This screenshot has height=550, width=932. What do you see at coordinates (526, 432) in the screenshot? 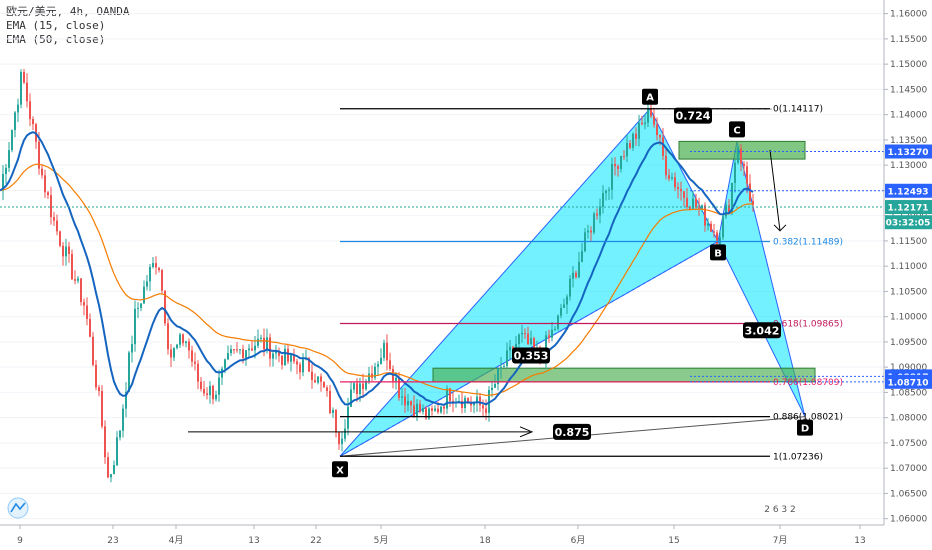
I see `support-arrow` at bounding box center [526, 432].